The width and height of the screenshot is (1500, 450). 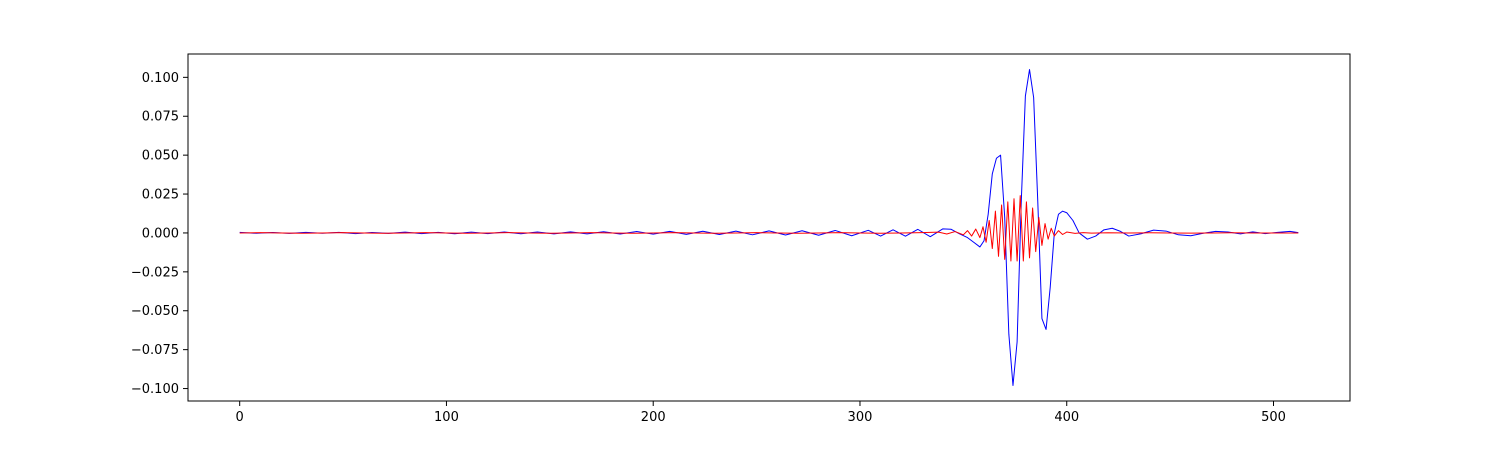 I want to click on y-tick-label: 0.025, so click(x=160, y=195).